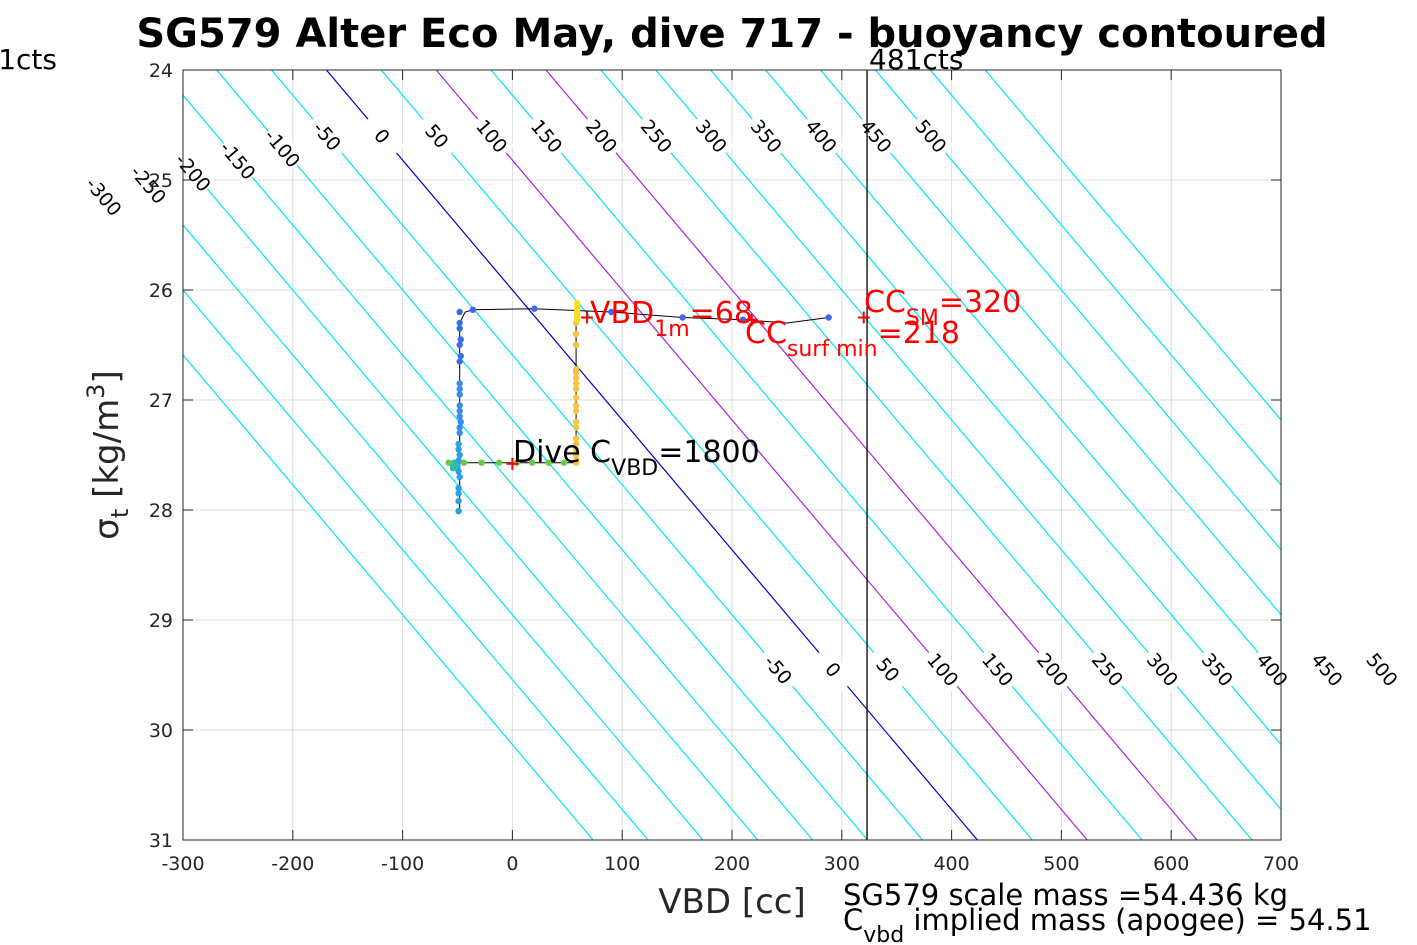 The height and width of the screenshot is (945, 1417). Describe the element at coordinates (671, 319) in the screenshot. I see `annotation-vbd-1m: VBD1m=68` at that location.